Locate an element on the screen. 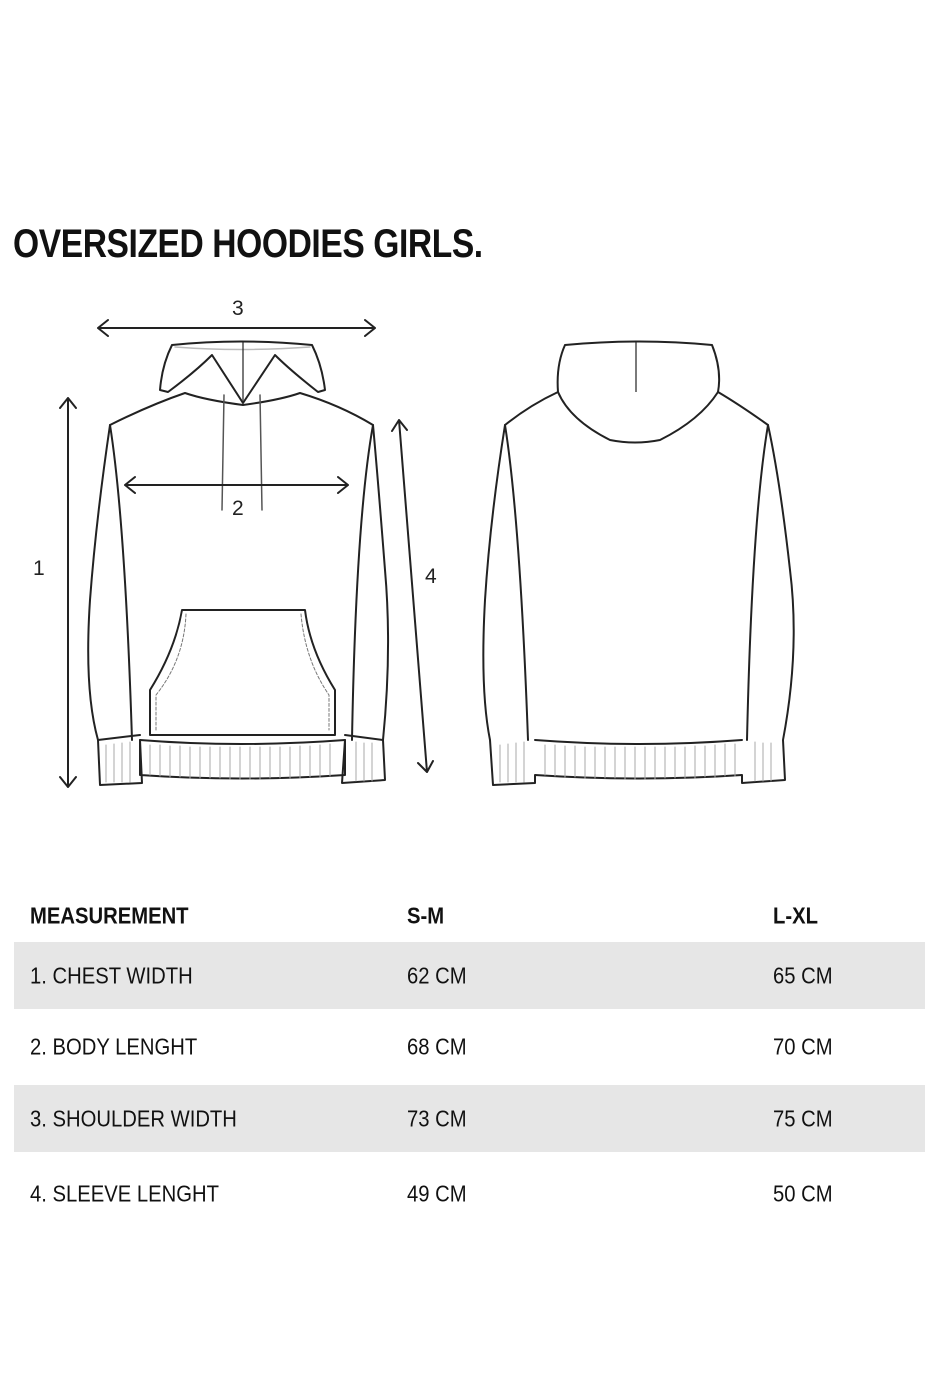 This screenshot has width=933, height=1400. body-length-arrow is located at coordinates (68, 592).